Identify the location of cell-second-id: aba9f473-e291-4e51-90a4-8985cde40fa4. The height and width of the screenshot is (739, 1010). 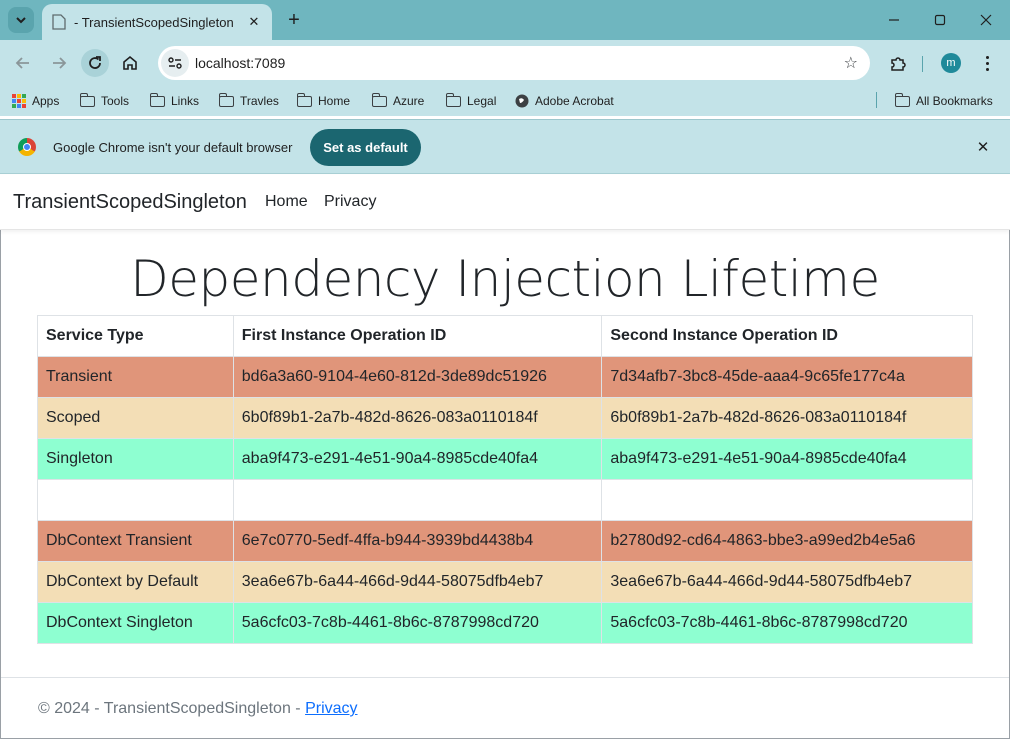
(787, 459).